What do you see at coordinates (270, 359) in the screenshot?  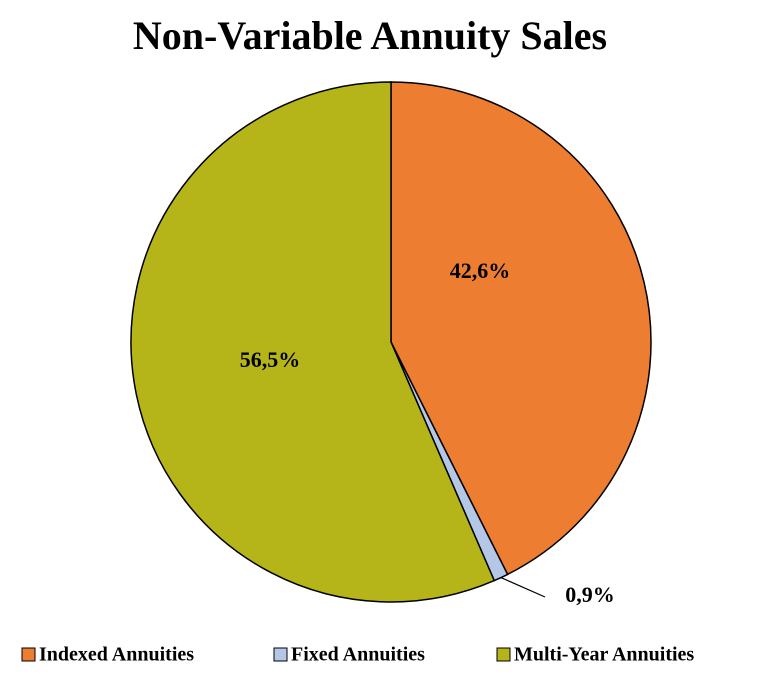 I see `data-label: 56,5%` at bounding box center [270, 359].